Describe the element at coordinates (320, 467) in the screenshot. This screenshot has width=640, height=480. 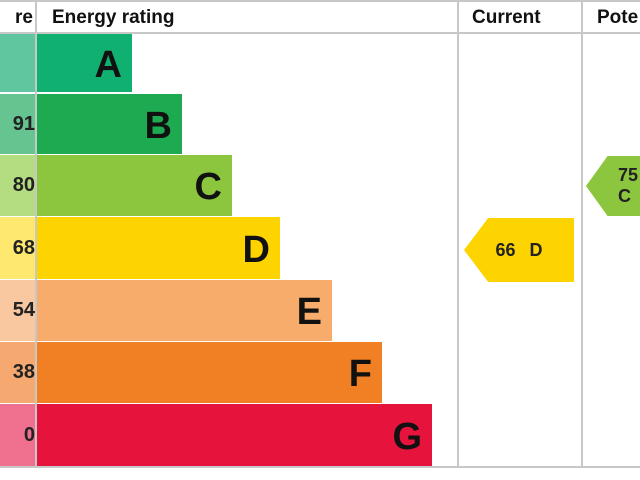
I see `bottom-border` at that location.